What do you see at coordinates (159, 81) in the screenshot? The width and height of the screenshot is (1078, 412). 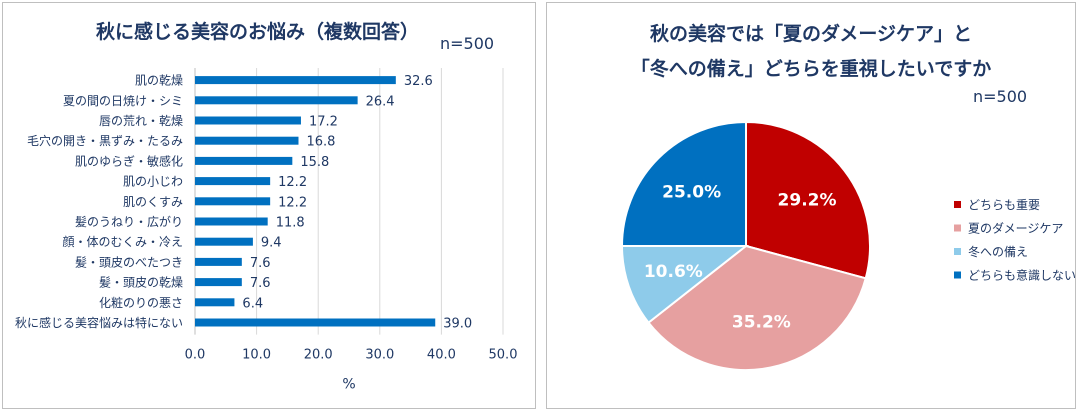 I see `category-label: 肌の乾燥` at bounding box center [159, 81].